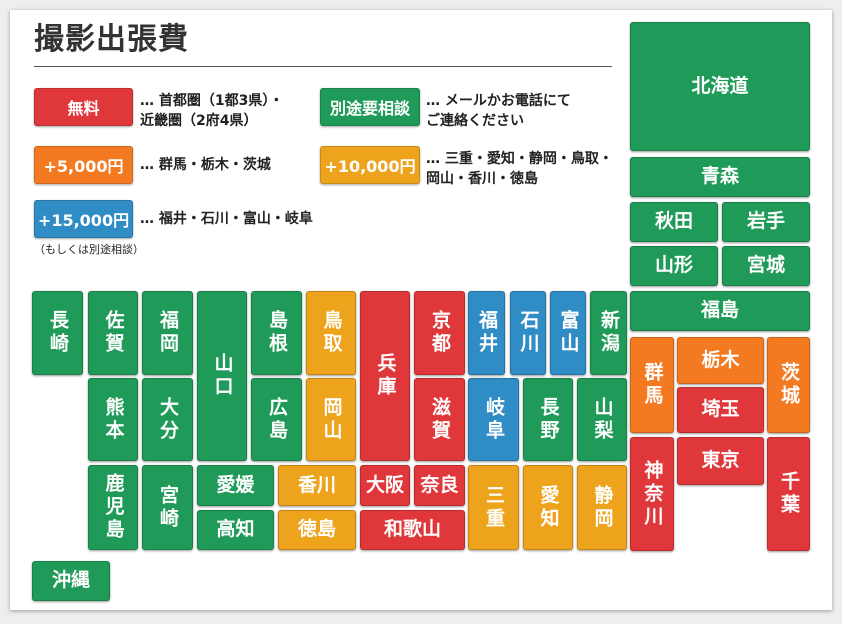 Image resolution: width=842 pixels, height=624 pixels. What do you see at coordinates (111, 39) in the screenshot?
I see `page-title: 撮影出張費` at bounding box center [111, 39].